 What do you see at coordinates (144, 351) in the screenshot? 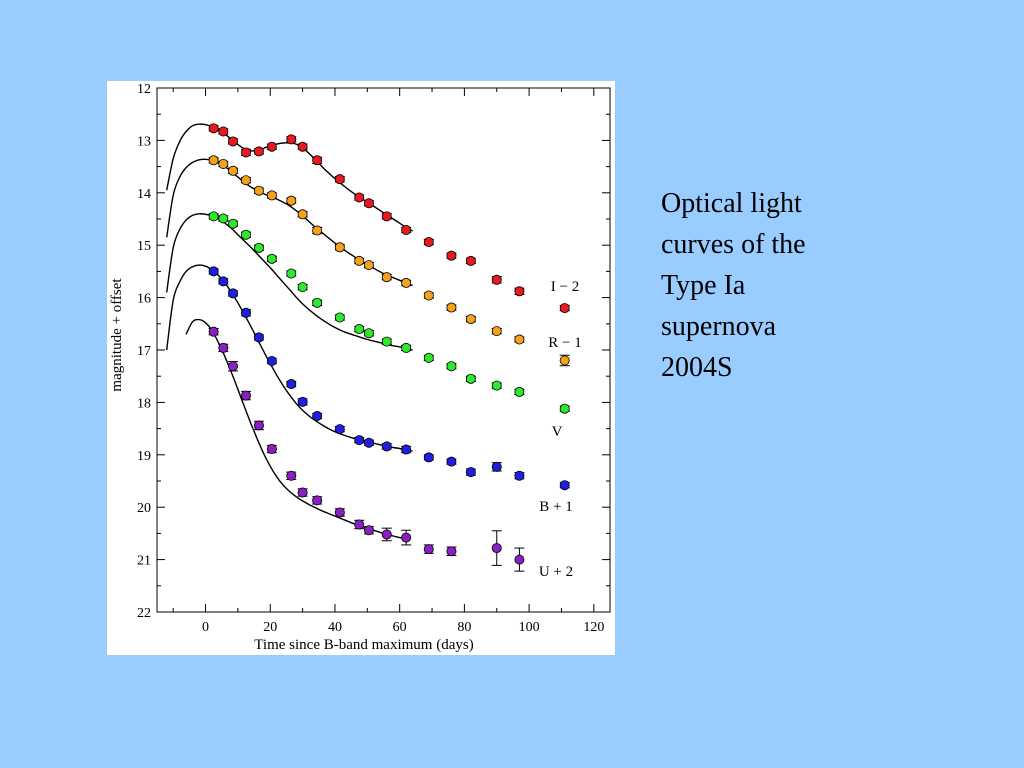
I see `y-tick-label: 17` at bounding box center [144, 351].